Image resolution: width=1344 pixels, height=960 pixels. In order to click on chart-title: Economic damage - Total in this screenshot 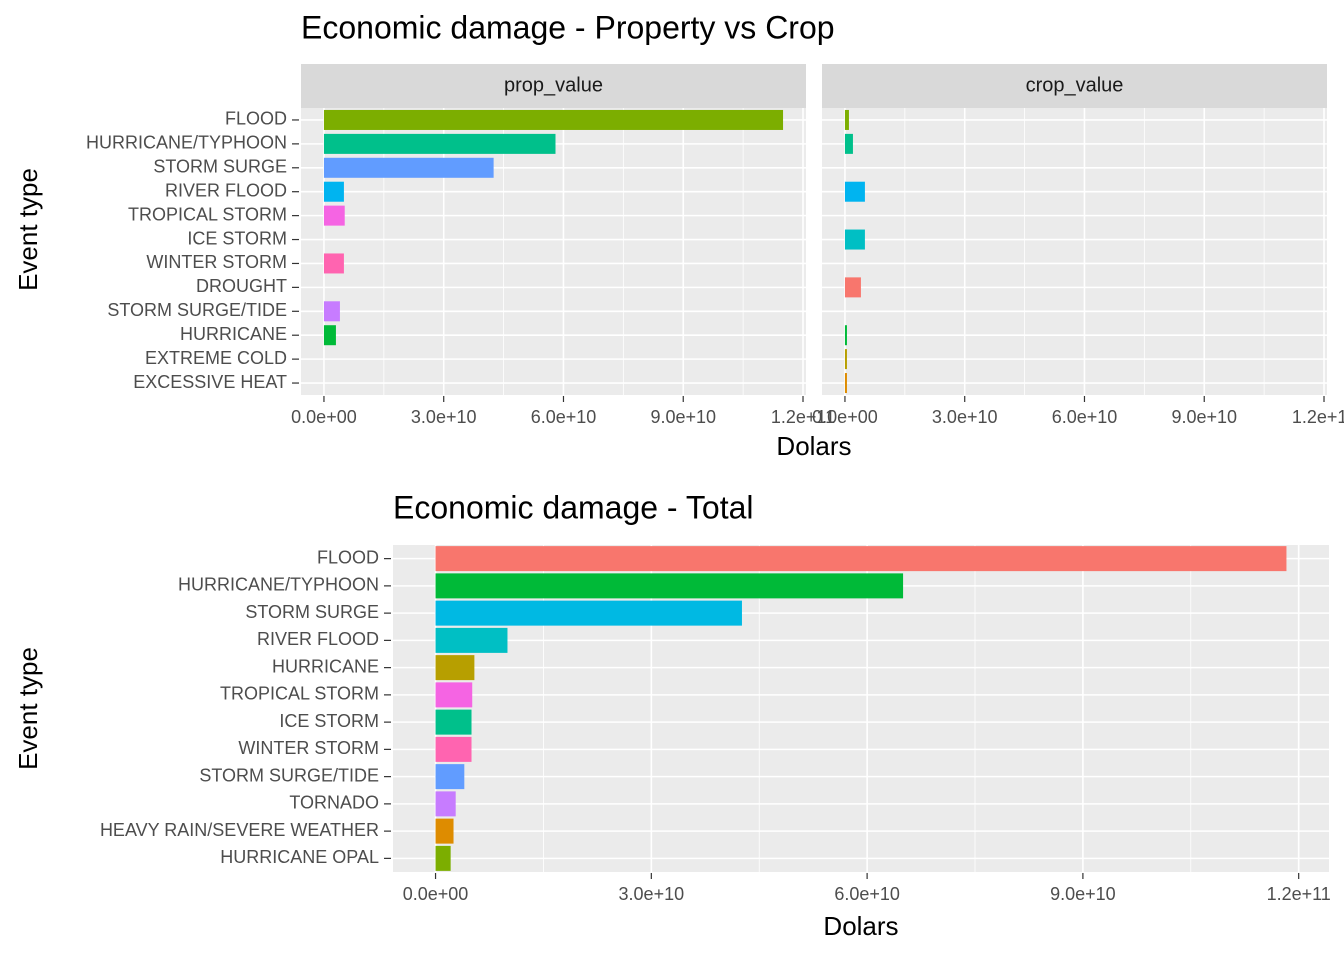, I will do `click(573, 507)`.